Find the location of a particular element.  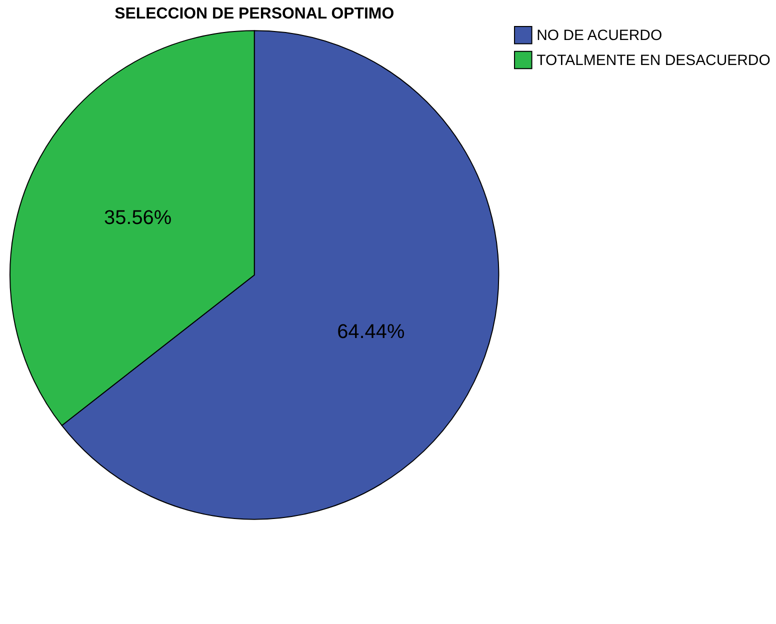

data-label: 64.44% is located at coordinates (371, 331).